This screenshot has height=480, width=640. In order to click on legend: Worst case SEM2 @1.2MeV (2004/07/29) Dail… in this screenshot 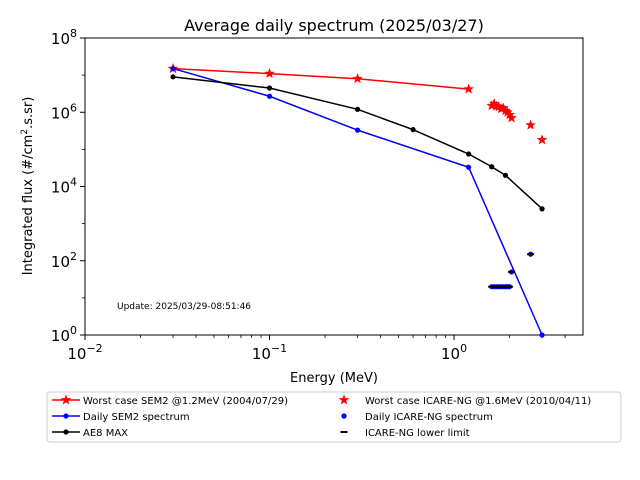, I will do `click(334, 417)`.